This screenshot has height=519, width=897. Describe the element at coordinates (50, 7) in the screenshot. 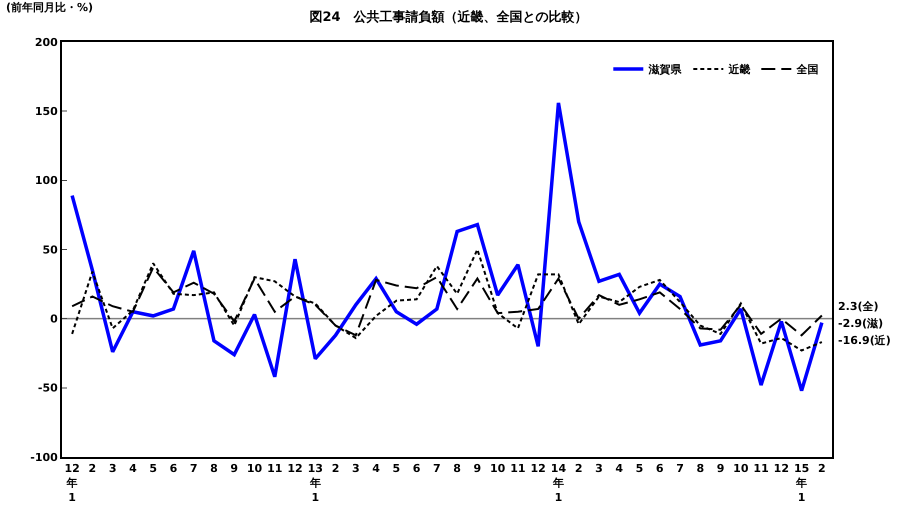

I see `y-axis-title: (前年同月比・%)` at that location.